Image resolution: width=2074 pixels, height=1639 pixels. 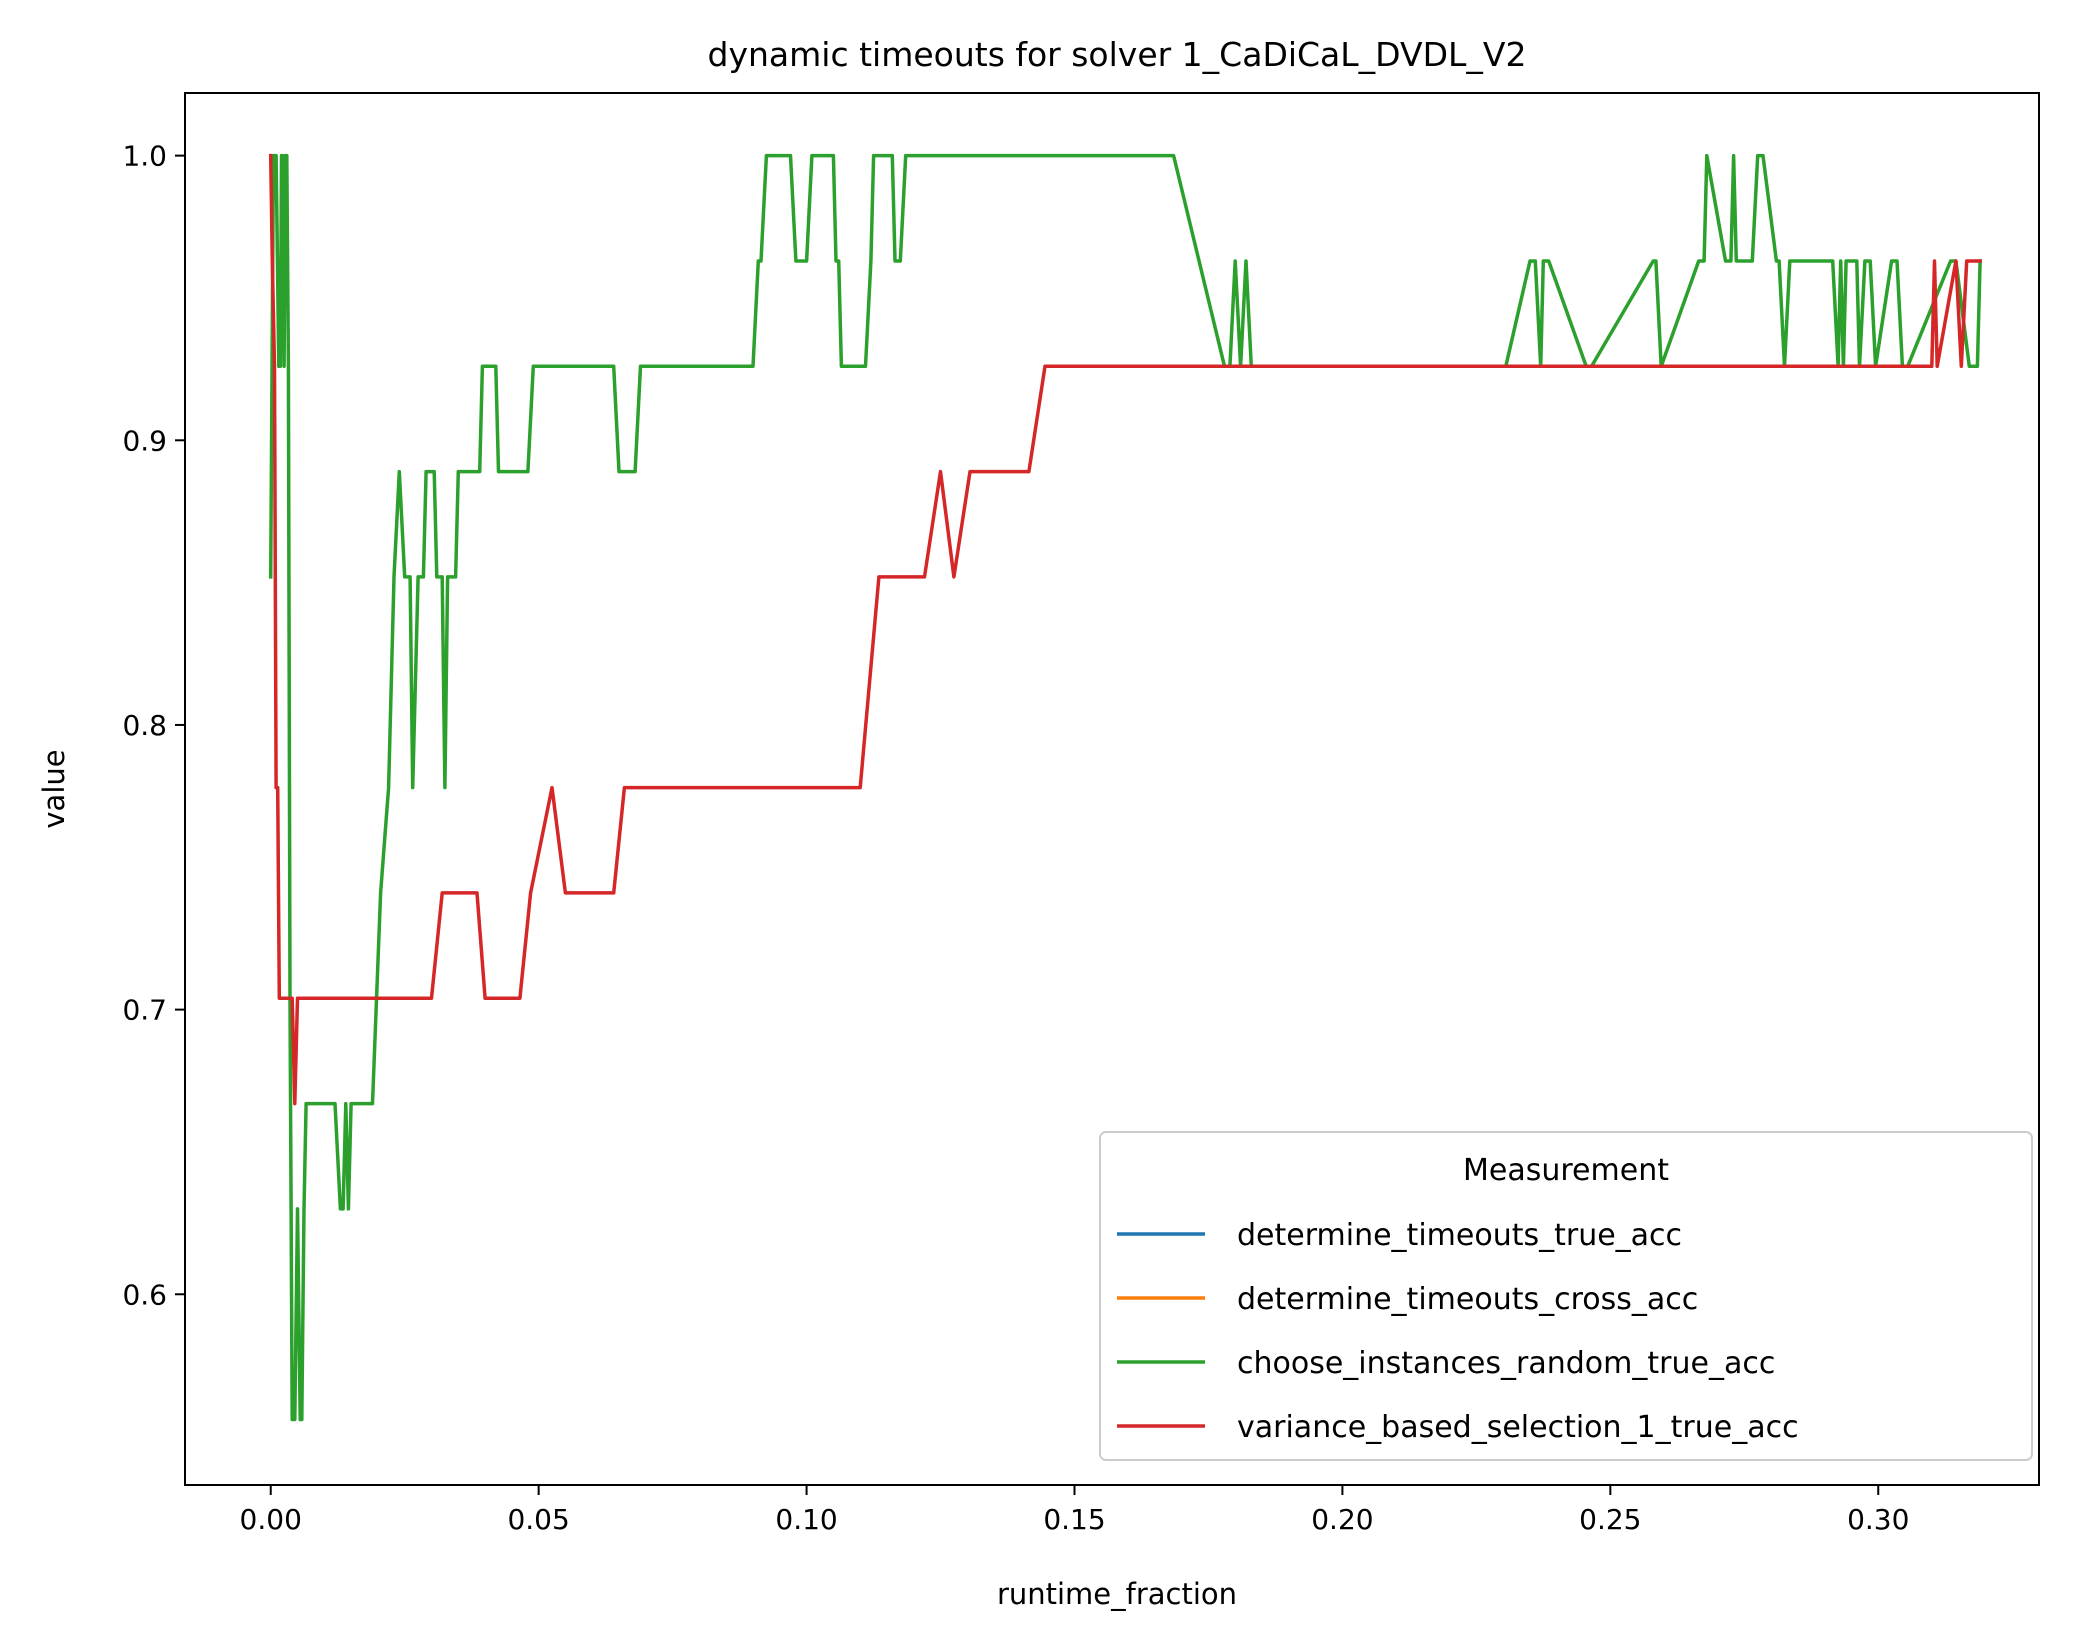 I want to click on x-tick-label: 0.00, so click(x=271, y=1519).